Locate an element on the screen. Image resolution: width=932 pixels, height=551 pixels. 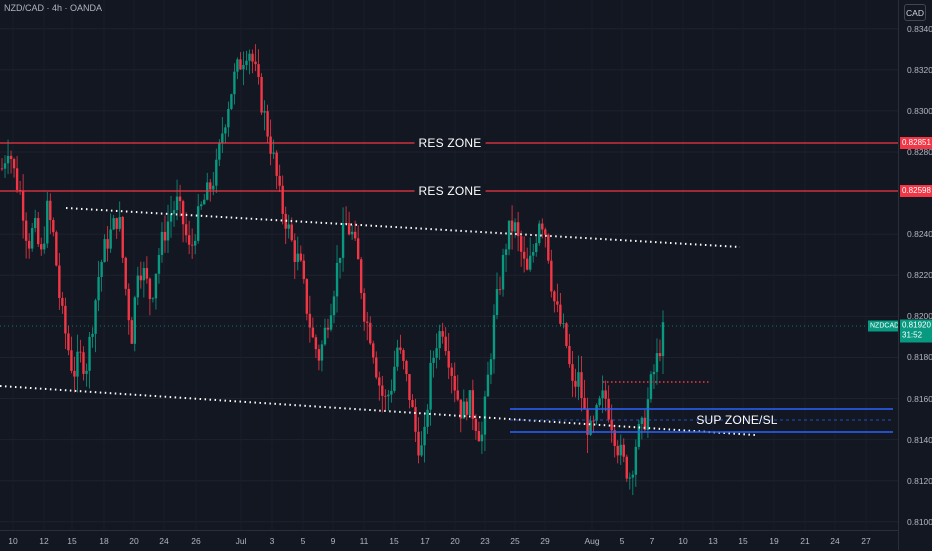
symbol-title: NZD/CAD · 4h · OANDA is located at coordinates (53, 8).